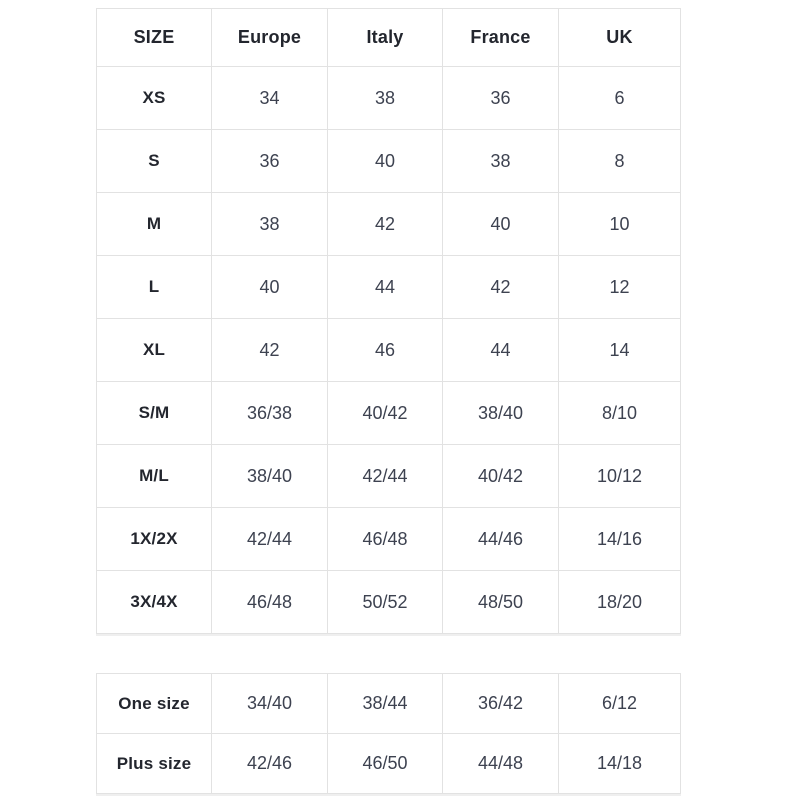 Image resolution: width=800 pixels, height=800 pixels. I want to click on value-cell: 14/18, so click(619, 763).